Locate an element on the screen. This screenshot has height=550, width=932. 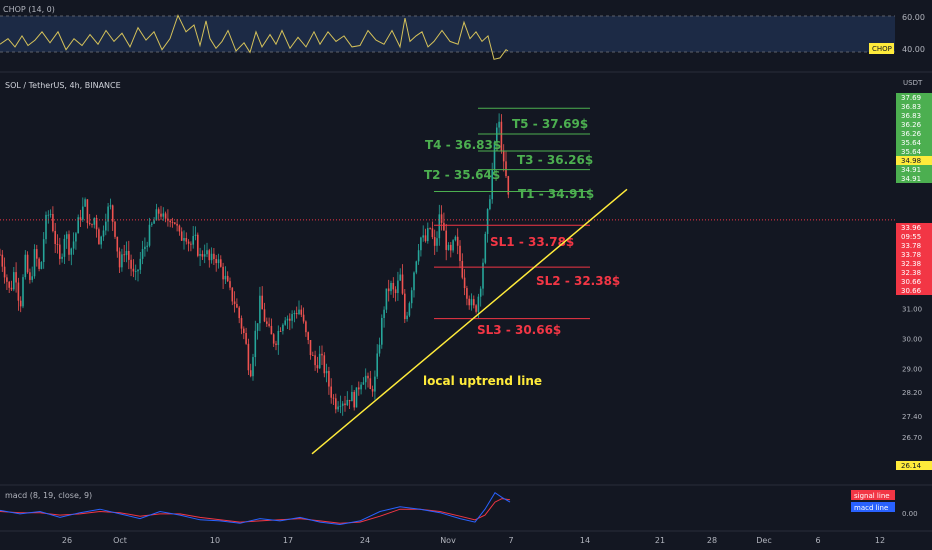
price-badge-label: 33.96 is located at coordinates (911, 228).